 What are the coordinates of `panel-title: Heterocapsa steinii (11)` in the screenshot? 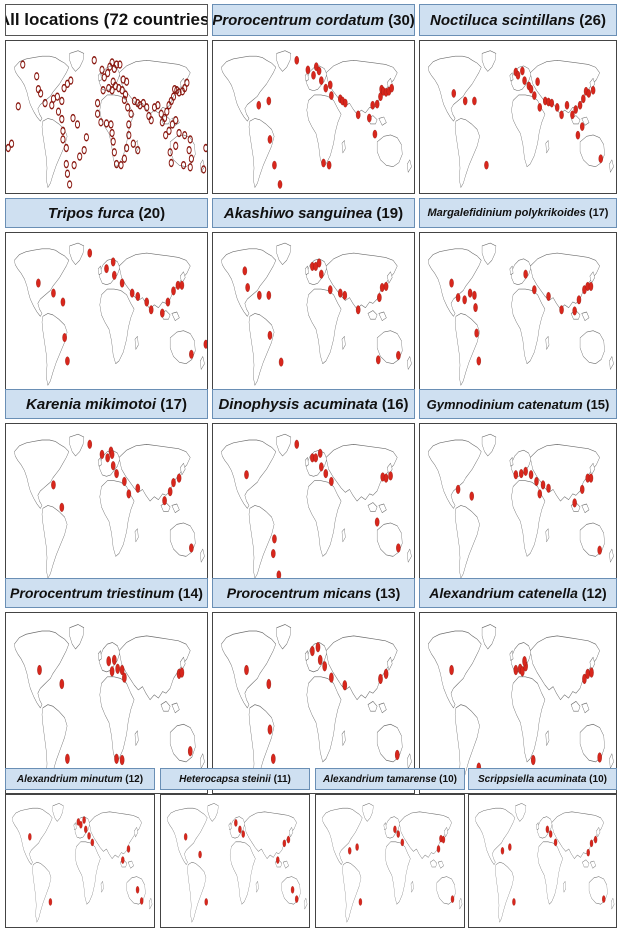 It's located at (235, 779).